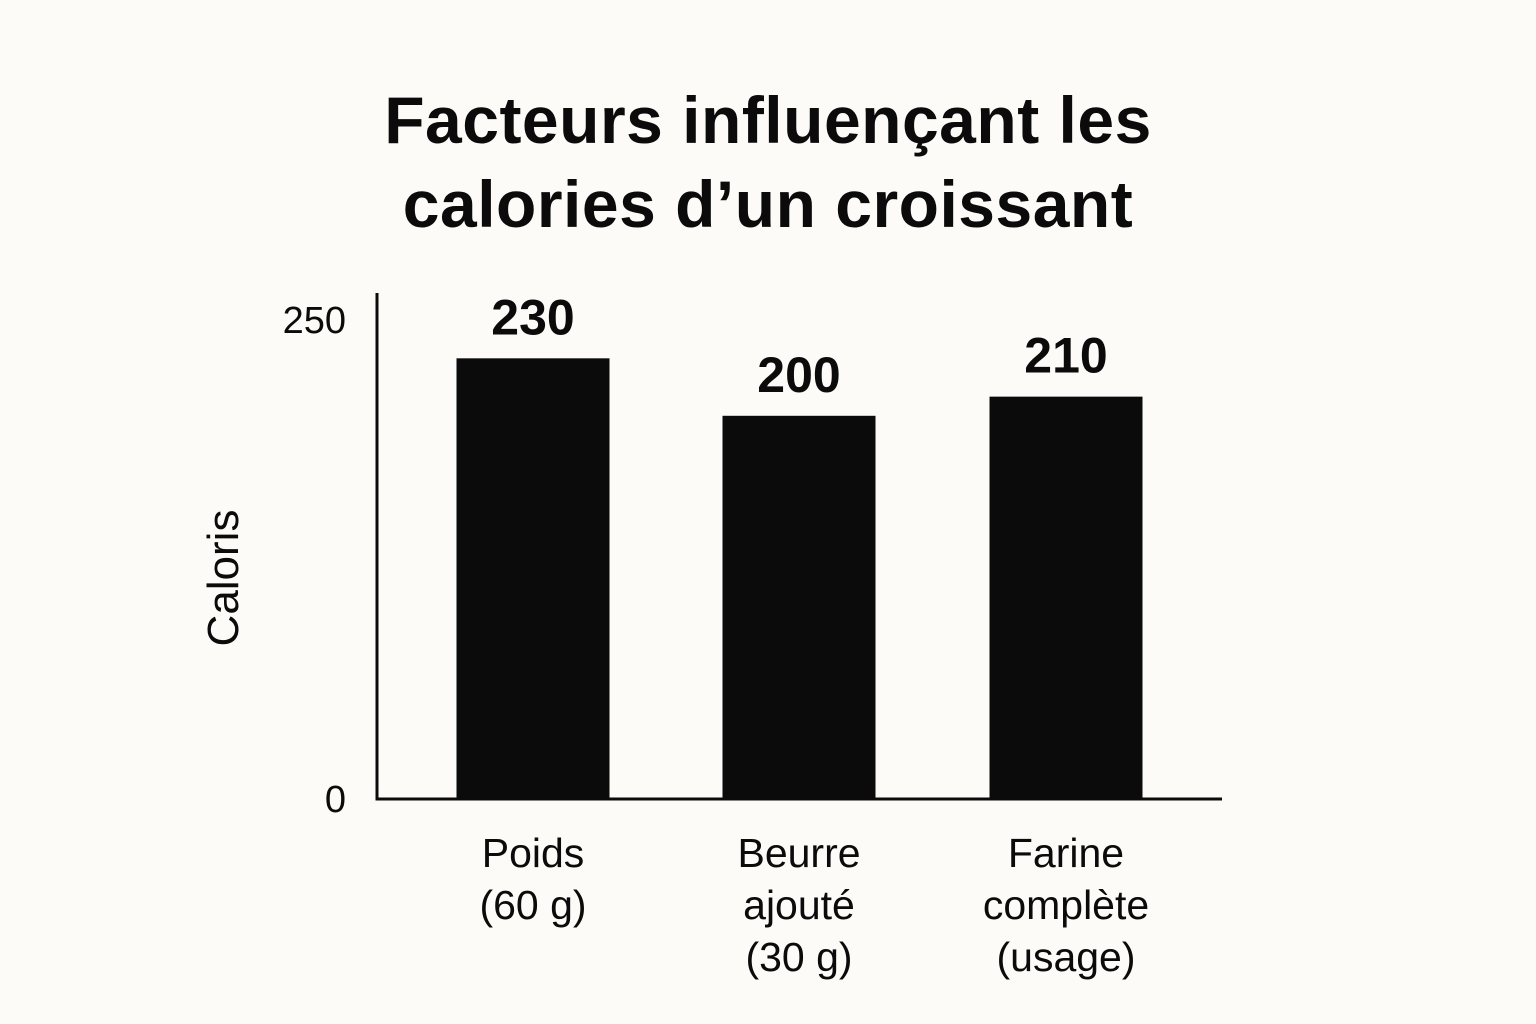 This screenshot has height=1024, width=1536. What do you see at coordinates (798, 375) in the screenshot?
I see `data-label: 200` at bounding box center [798, 375].